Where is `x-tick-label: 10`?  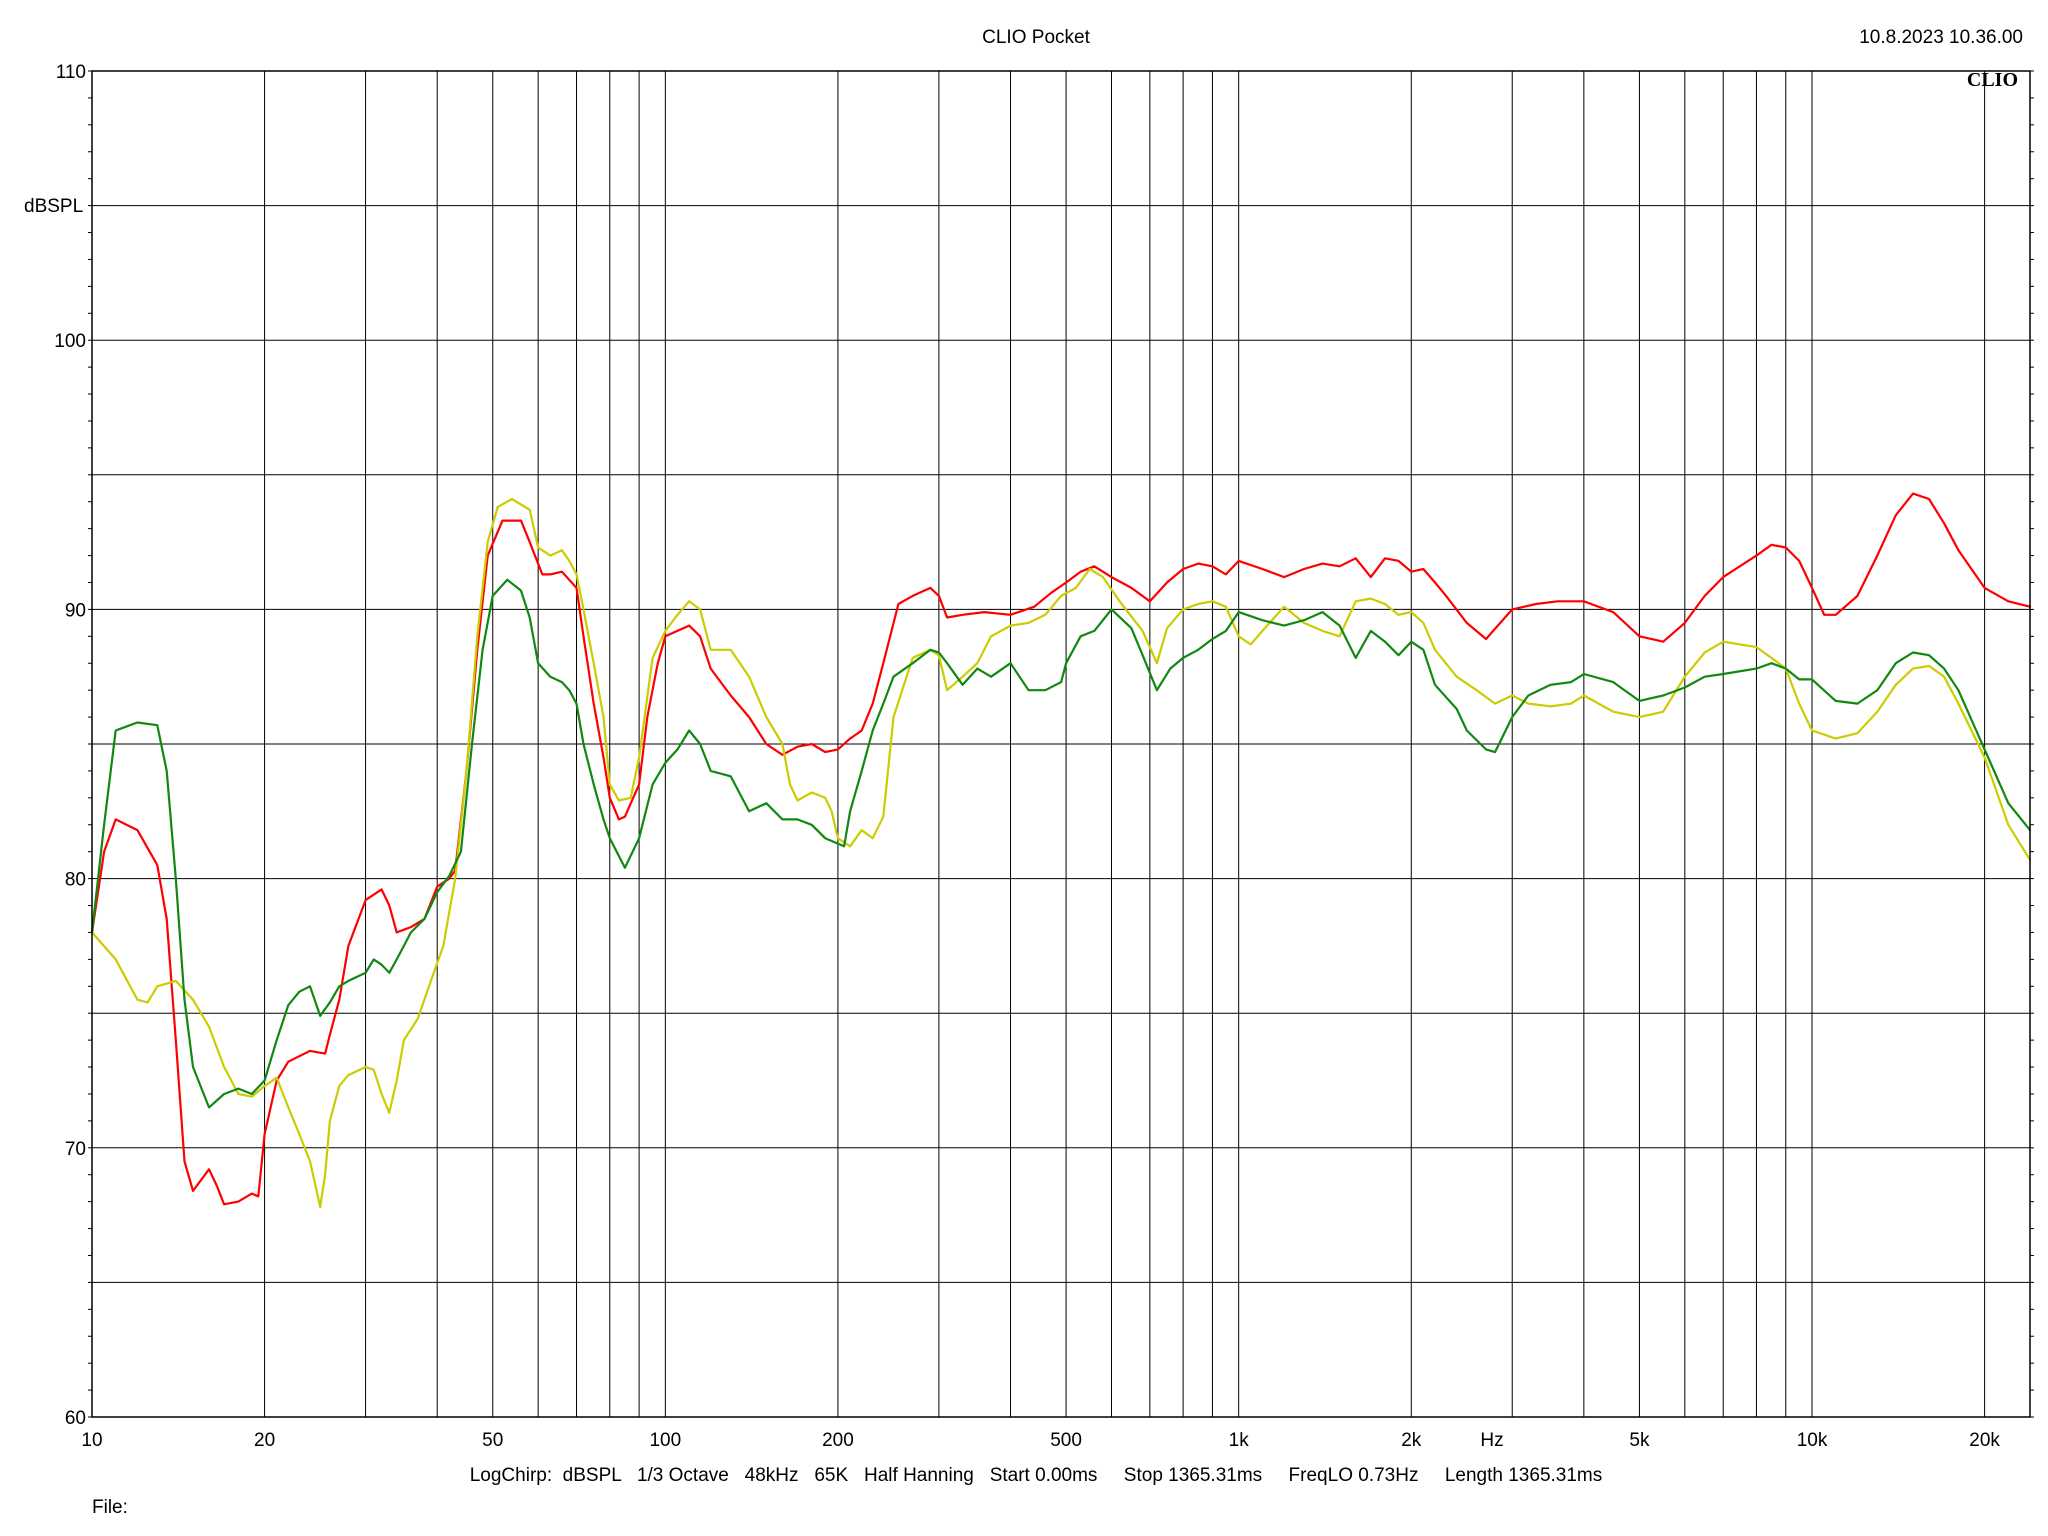 x-tick-label: 10 is located at coordinates (91, 1440).